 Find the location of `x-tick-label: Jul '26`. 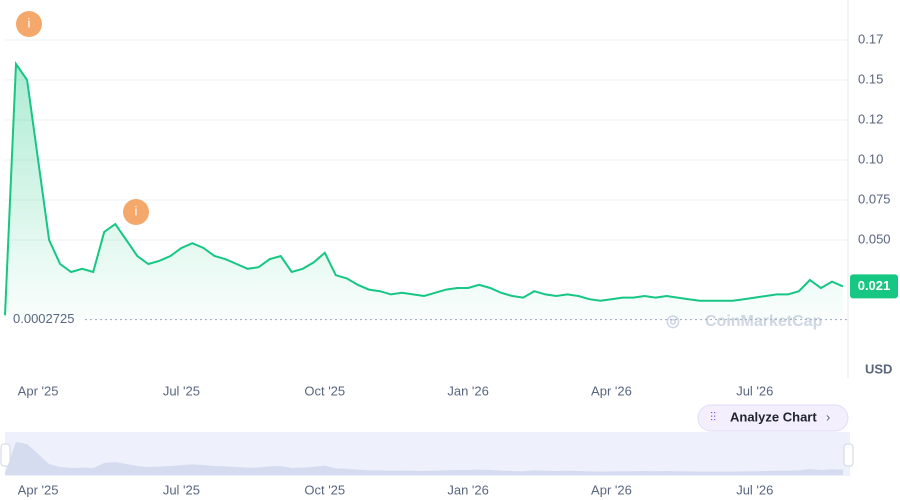

x-tick-label: Jul '26 is located at coordinates (754, 390).